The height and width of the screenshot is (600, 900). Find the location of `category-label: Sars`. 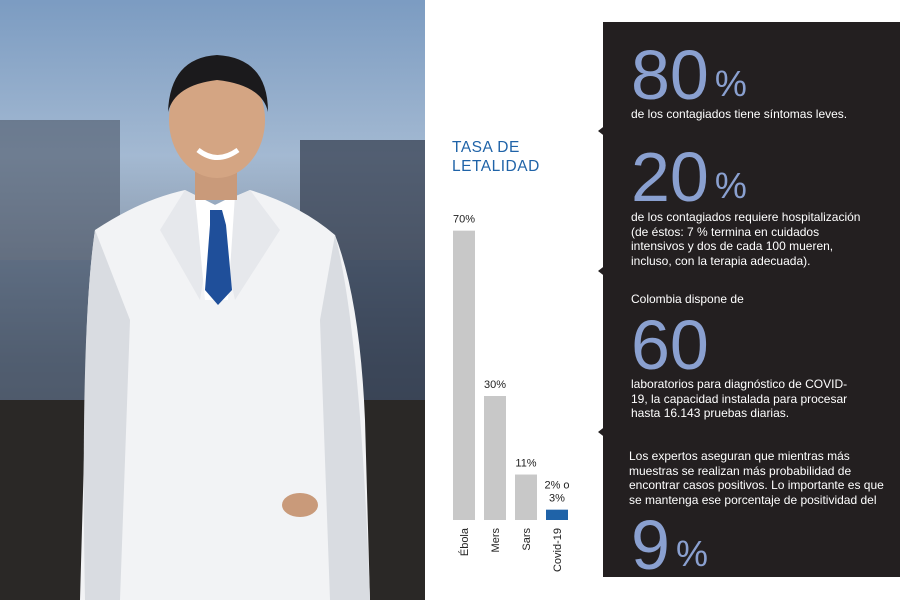

category-label: Sars is located at coordinates (527, 539).